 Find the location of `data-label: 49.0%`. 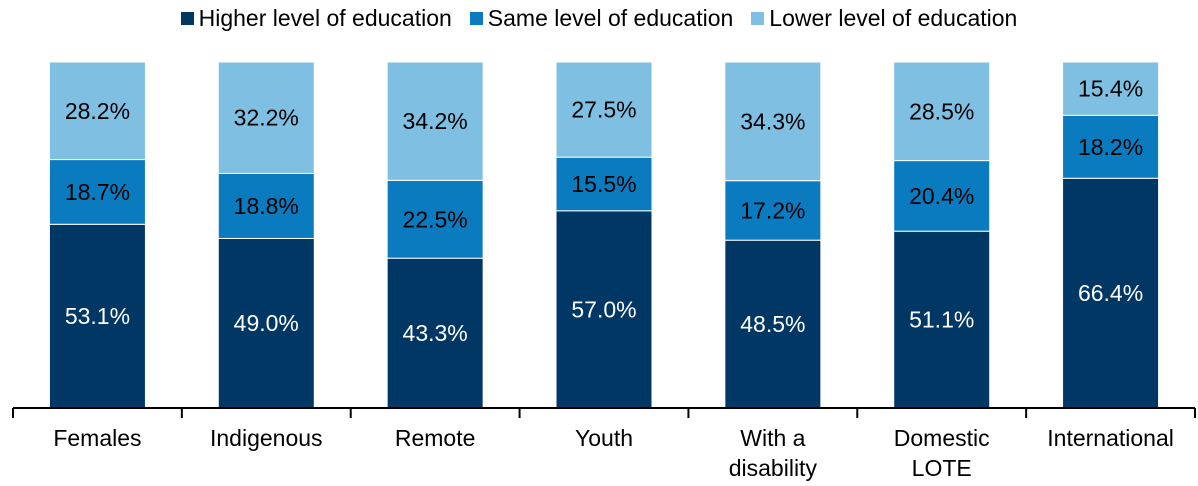

data-label: 49.0% is located at coordinates (266, 323).